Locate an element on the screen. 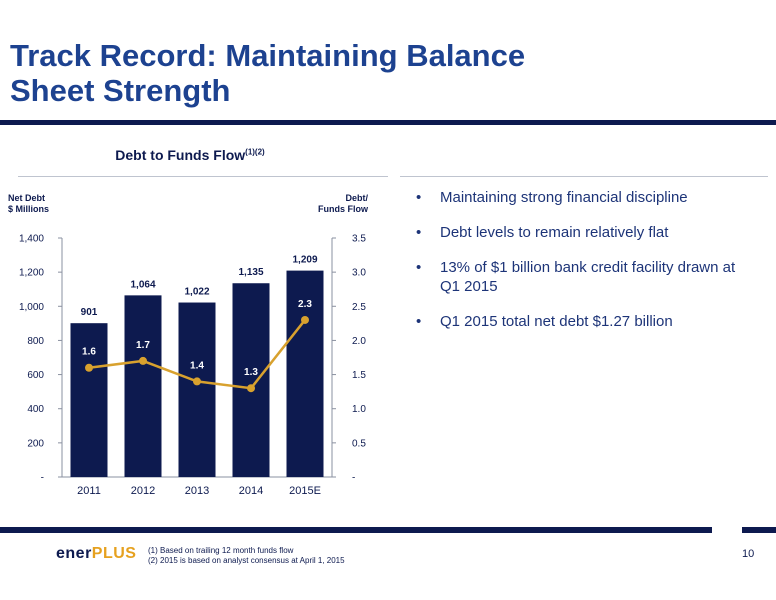 This screenshot has height=600, width=776. bullet-text: Q1 2015 total net debt $1.27 billion is located at coordinates (556, 321).